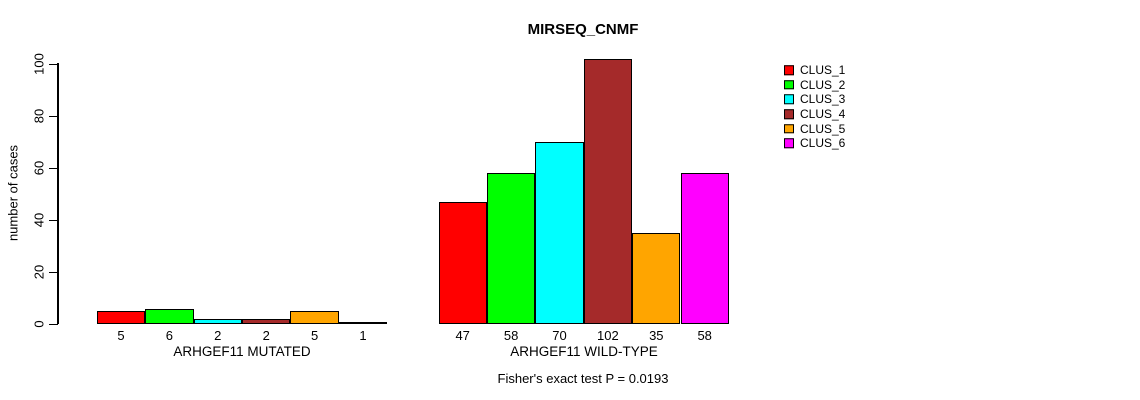  What do you see at coordinates (38, 220) in the screenshot?
I see `y-tick-label: 40` at bounding box center [38, 220].